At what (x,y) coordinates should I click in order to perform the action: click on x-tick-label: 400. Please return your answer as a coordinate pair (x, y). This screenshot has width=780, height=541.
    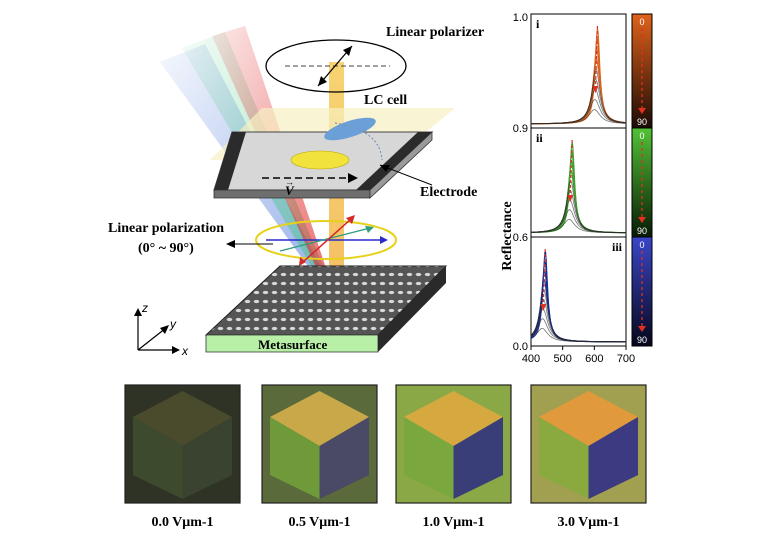
    Looking at the image, I should click on (531, 359).